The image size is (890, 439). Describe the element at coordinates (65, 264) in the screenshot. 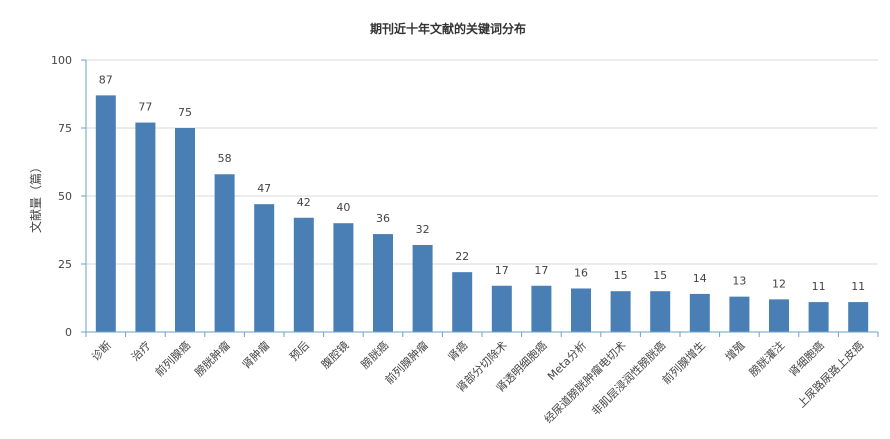

I see `y-tick-label: 25` at that location.